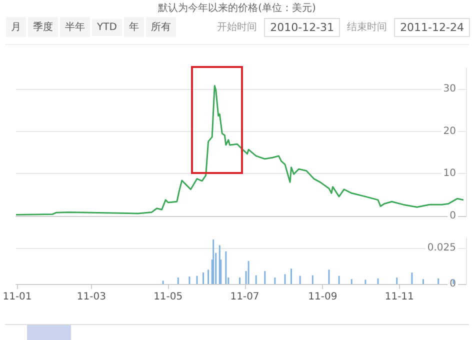 The width and height of the screenshot is (474, 340). I want to click on text: 结束时间, so click(367, 27).